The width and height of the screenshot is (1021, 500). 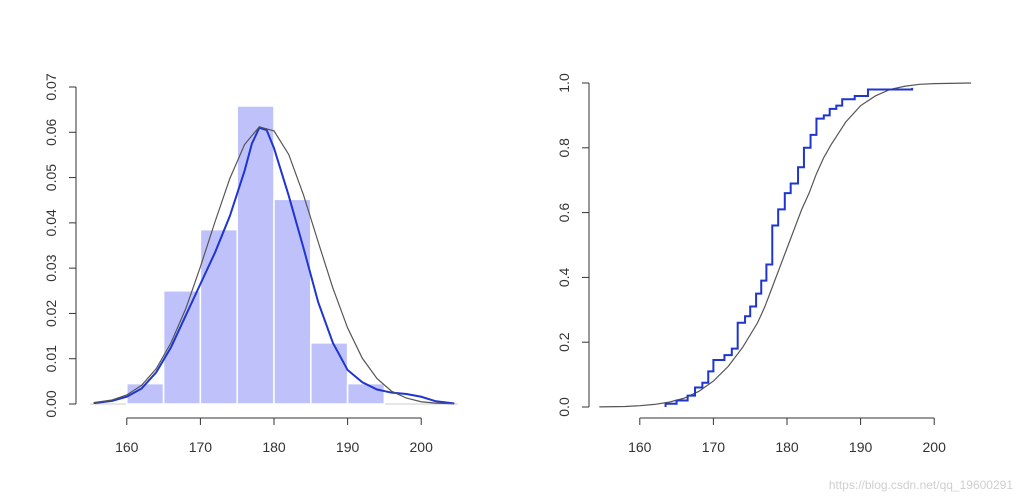 What do you see at coordinates (564, 83) in the screenshot?
I see `y-tick-label: 1.0` at bounding box center [564, 83].